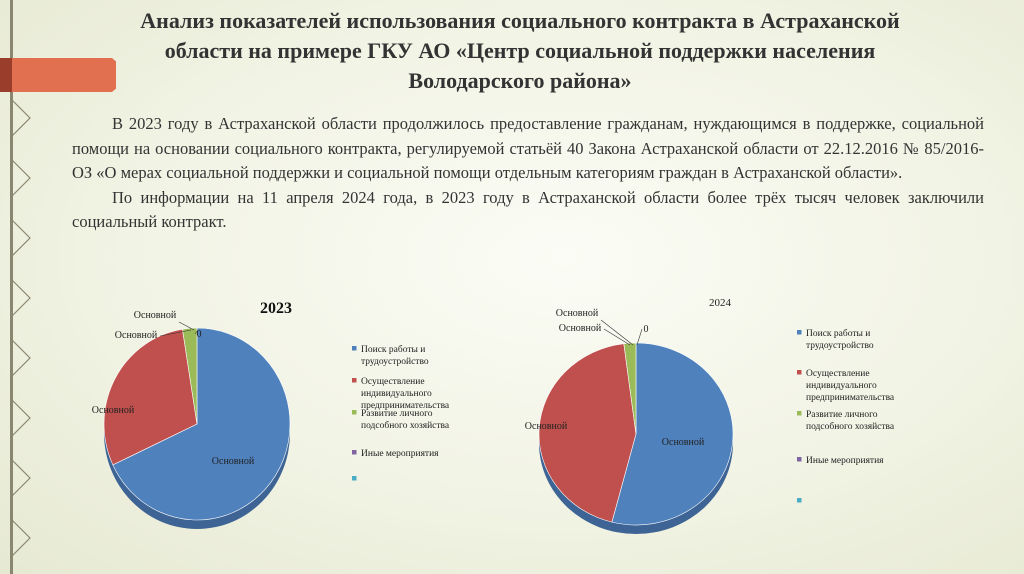 The width and height of the screenshot is (1024, 574). Describe the element at coordinates (6, 75) in the screenshot. I see `accent-bar-edge` at that location.